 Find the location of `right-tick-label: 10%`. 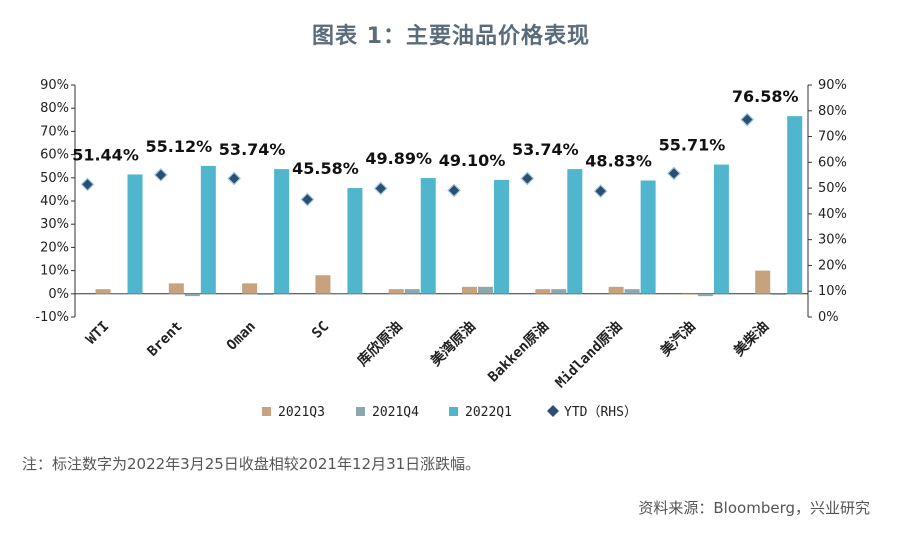

right-tick-label: 10% is located at coordinates (832, 291).